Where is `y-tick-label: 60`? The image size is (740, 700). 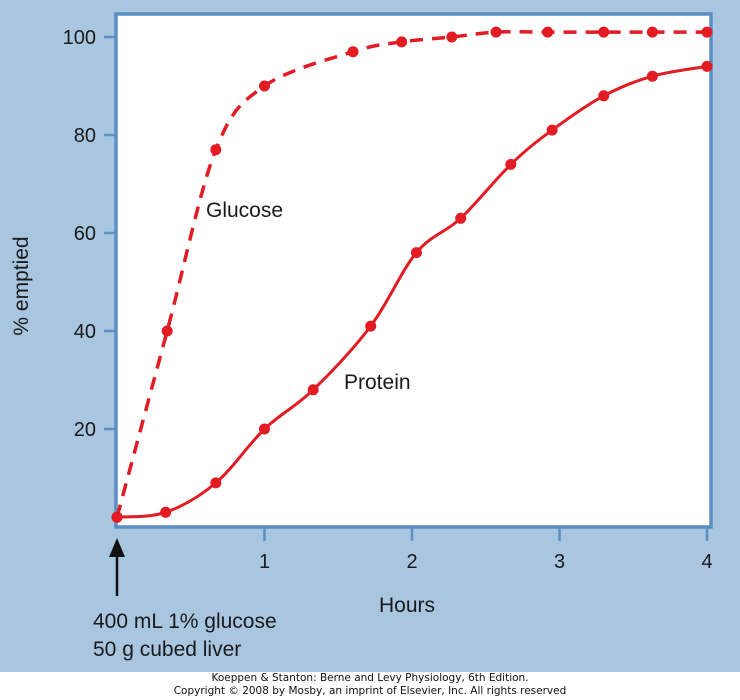 y-tick-label: 60 is located at coordinates (85, 234).